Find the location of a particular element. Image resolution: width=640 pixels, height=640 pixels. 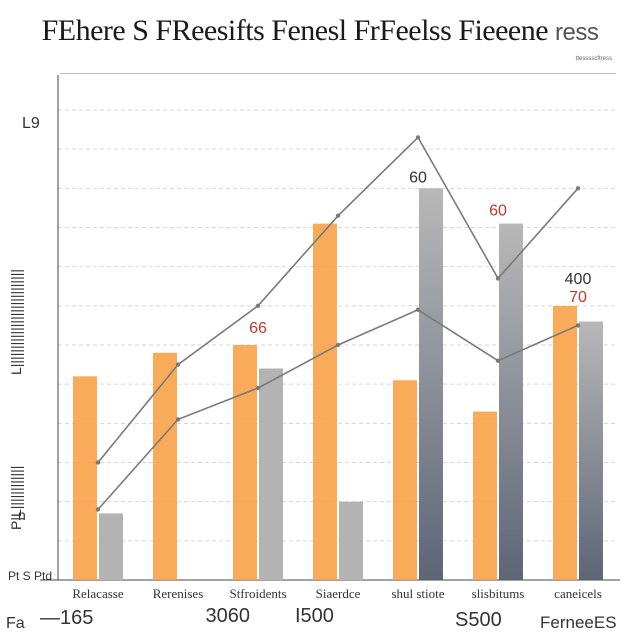

footer-left: —165 is located at coordinates (66, 618).